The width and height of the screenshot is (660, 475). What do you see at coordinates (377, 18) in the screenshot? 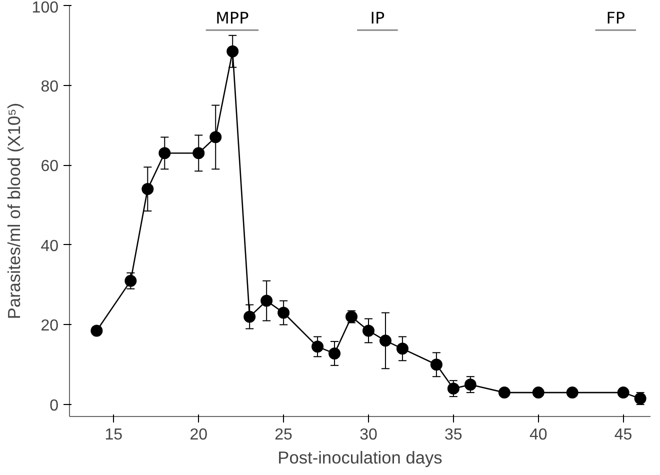
I see `annotation: IP` at bounding box center [377, 18].